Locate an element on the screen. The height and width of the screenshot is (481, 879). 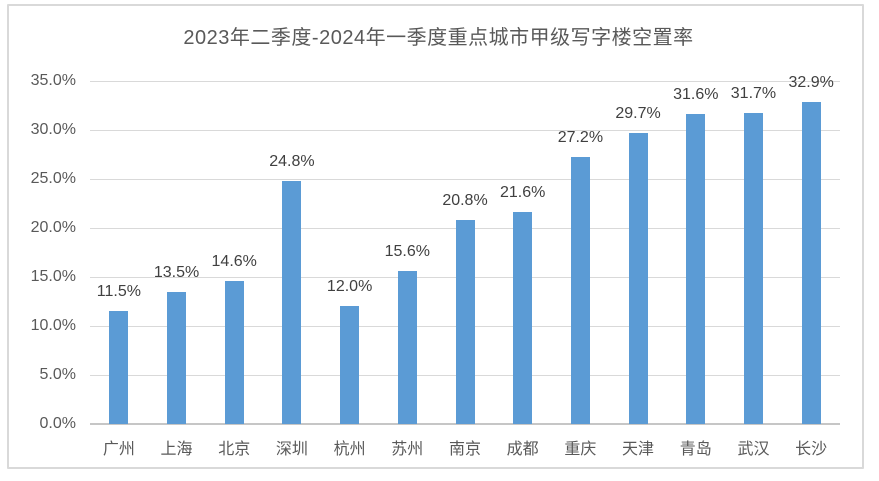
x-axis-category-label: 南京 is located at coordinates (464, 449).